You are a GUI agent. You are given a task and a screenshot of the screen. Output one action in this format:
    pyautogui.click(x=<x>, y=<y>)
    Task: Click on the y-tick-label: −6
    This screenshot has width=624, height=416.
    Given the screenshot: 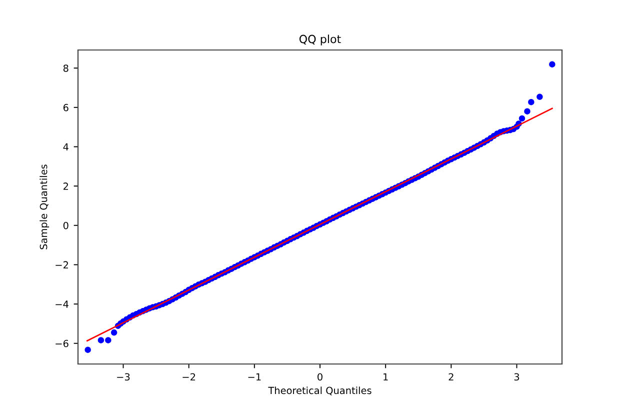 What is the action you would take?
    pyautogui.click(x=62, y=344)
    